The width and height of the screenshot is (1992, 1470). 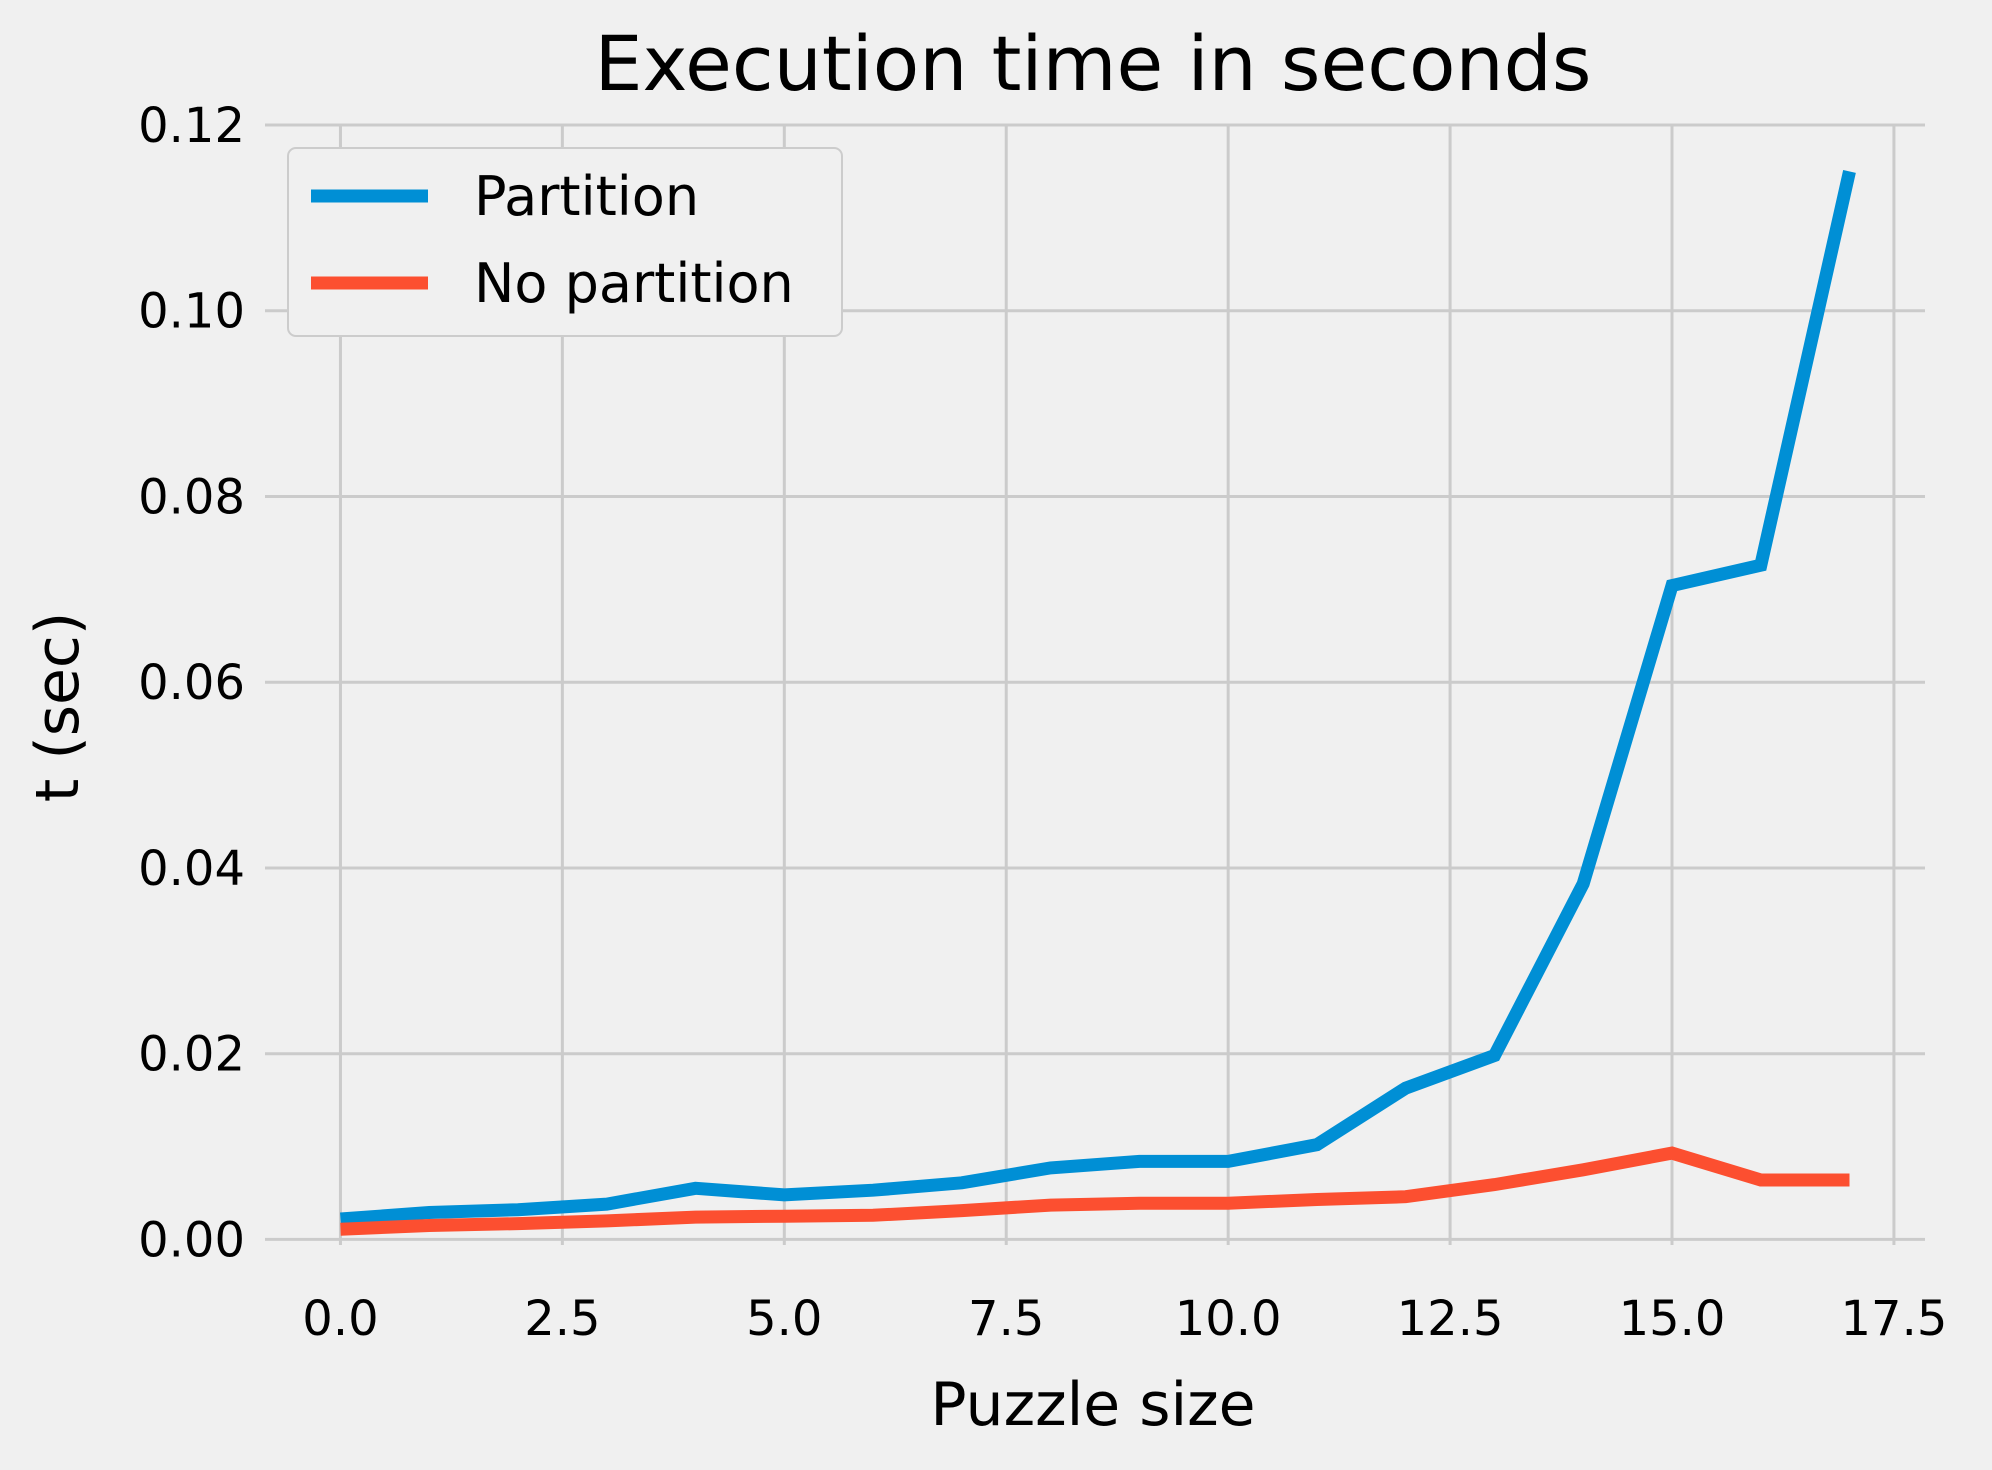 I want to click on x-tick-label: 15.0, so click(x=1672, y=1319).